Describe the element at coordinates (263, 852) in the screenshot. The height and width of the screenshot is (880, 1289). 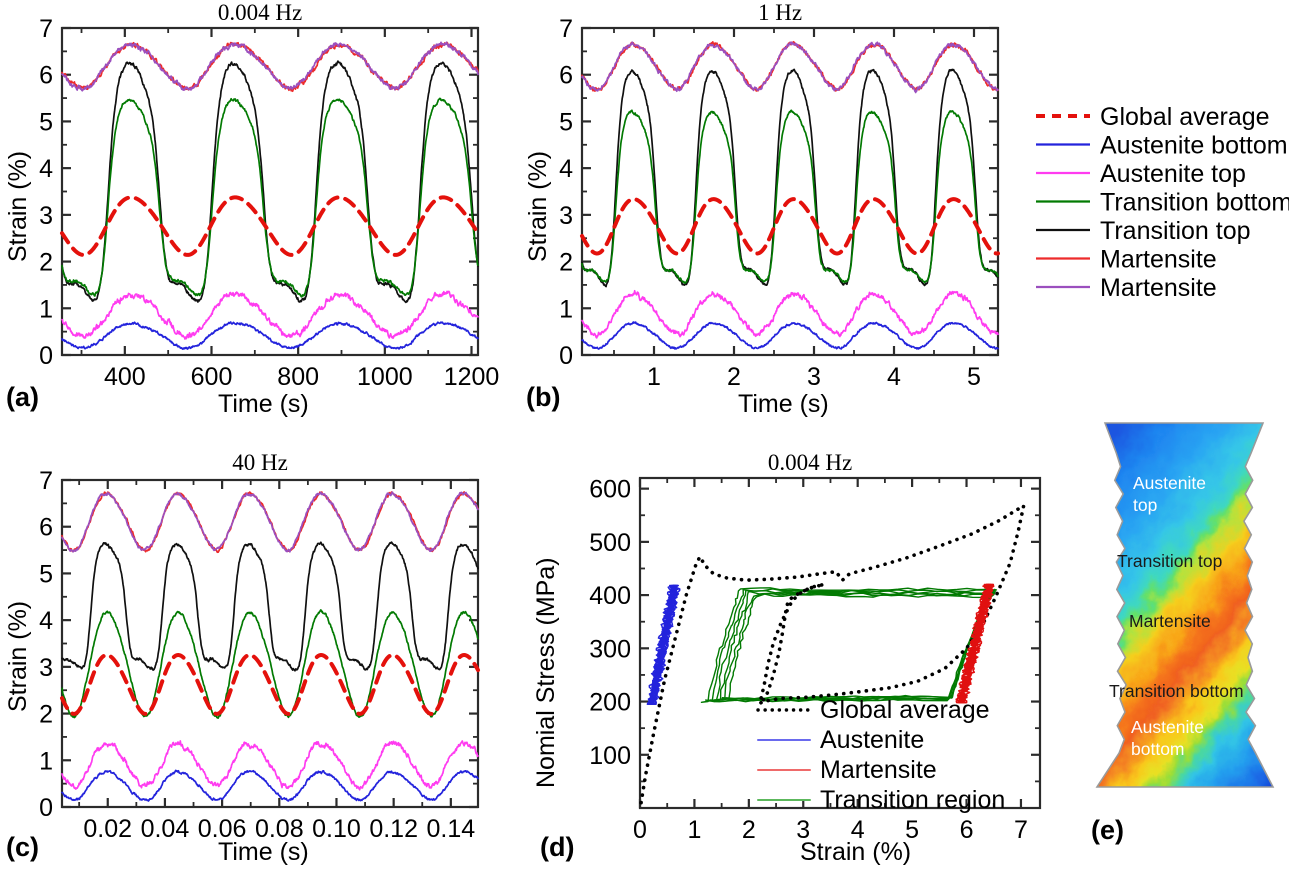
I see `panel-c-xlabel: Time (s)` at that location.